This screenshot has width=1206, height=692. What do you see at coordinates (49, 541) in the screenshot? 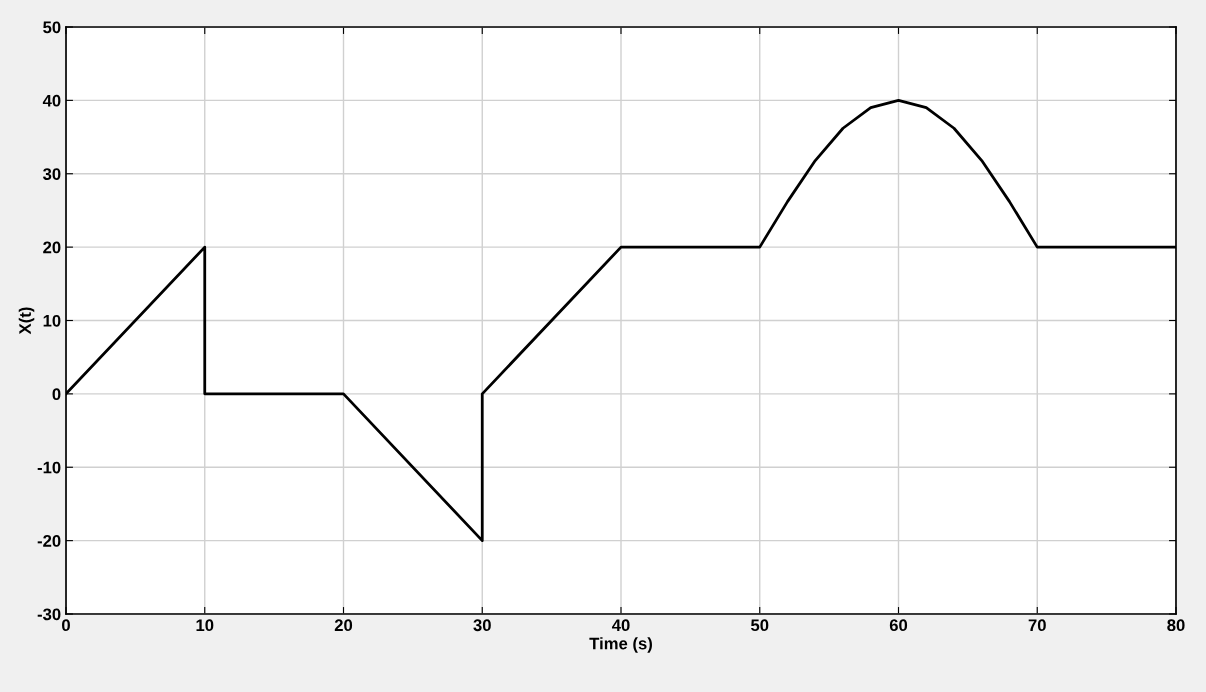
I see `y-tick-label: -20` at bounding box center [49, 541].